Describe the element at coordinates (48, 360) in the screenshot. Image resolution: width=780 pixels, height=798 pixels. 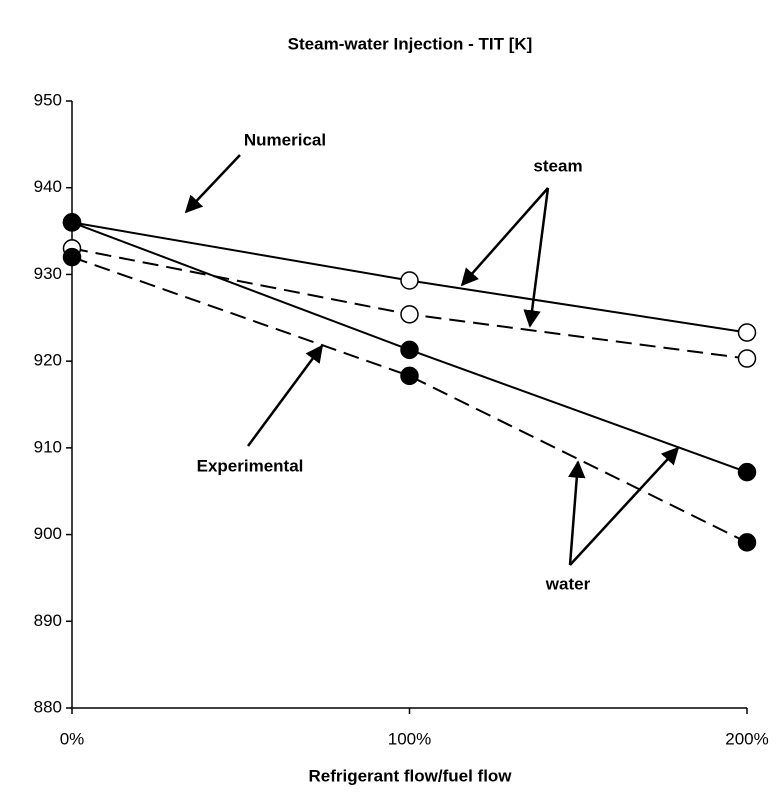
I see `y-tick-label: 920` at that location.